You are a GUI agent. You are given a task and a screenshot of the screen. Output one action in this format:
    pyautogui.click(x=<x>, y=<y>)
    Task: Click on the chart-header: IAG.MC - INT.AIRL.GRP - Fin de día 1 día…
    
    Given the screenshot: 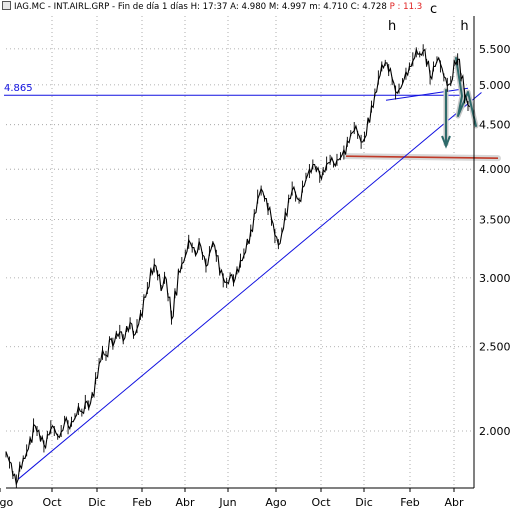 What is the action you would take?
    pyautogui.click(x=265, y=7)
    